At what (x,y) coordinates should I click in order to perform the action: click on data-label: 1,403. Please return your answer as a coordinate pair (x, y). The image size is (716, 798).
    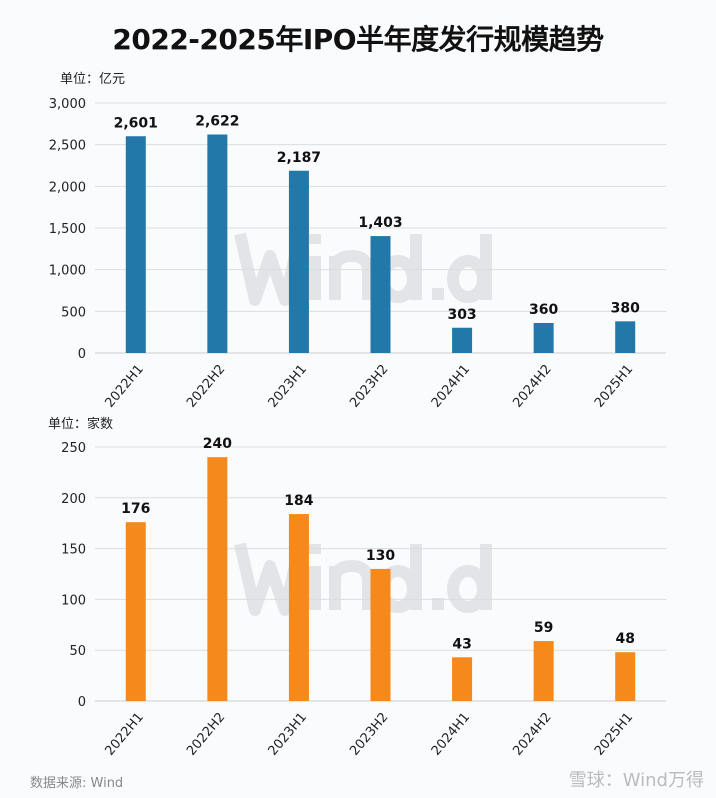
    Looking at the image, I should click on (380, 223).